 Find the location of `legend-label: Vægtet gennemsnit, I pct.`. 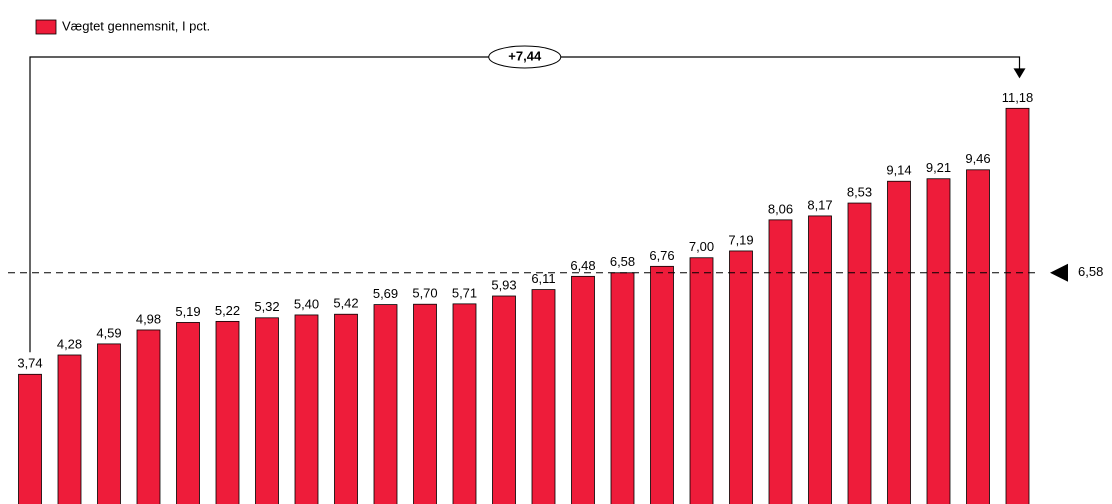

legend-label: Vægtet gennemsnit, I pct. is located at coordinates (136, 25).